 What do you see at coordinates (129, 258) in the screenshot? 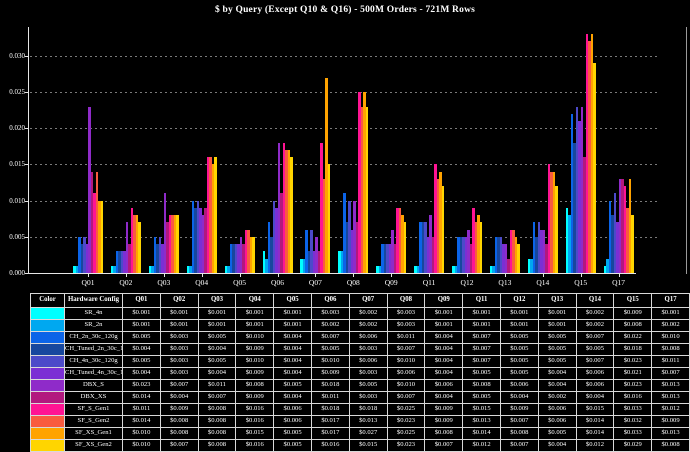
I see `bar-DBX_XS-Q02` at bounding box center [129, 258].